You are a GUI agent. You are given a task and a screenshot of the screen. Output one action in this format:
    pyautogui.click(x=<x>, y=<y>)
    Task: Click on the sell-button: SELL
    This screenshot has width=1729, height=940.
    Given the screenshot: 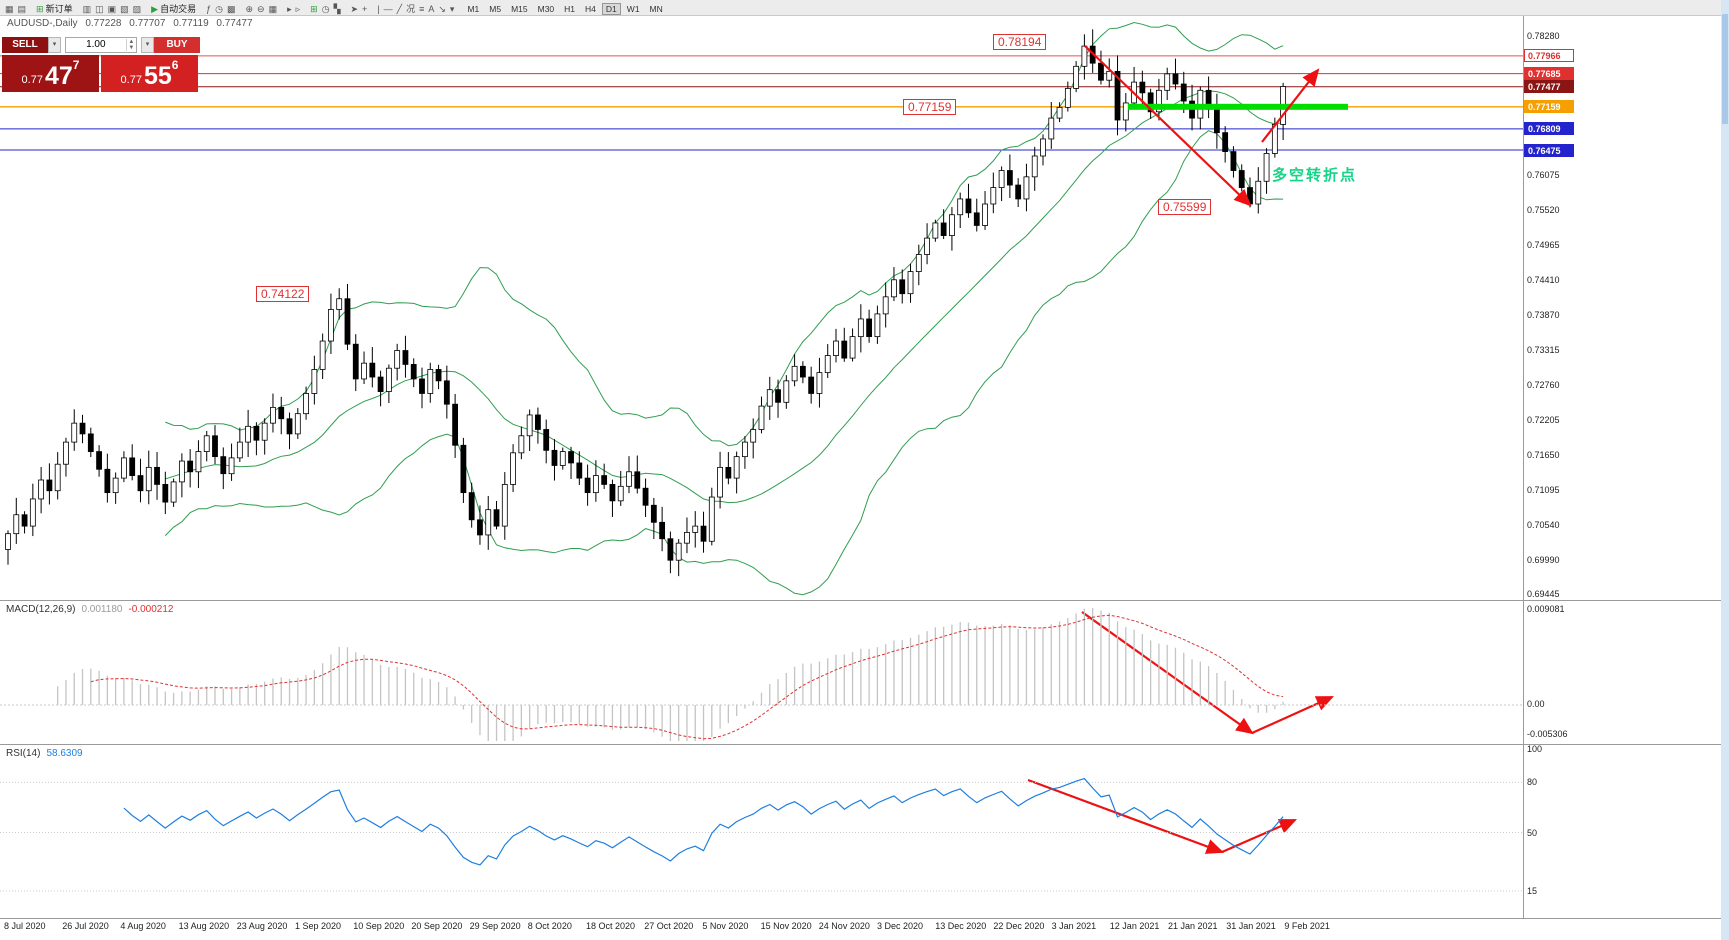 What is the action you would take?
    pyautogui.click(x=25, y=44)
    